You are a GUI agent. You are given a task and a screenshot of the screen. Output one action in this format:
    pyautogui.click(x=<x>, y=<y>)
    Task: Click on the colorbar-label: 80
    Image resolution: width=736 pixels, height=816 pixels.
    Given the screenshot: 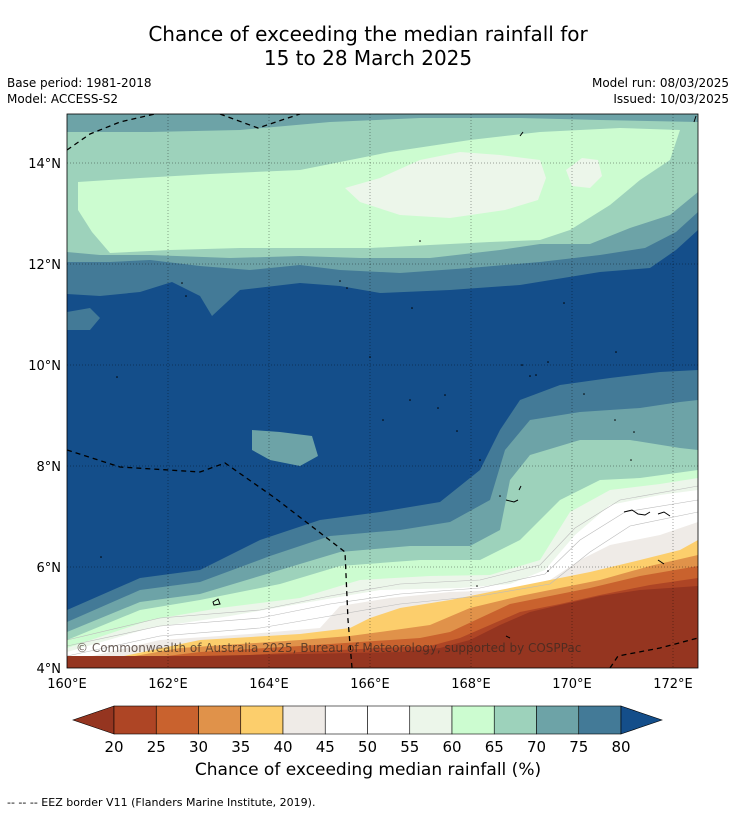 What is the action you would take?
    pyautogui.click(x=620, y=747)
    